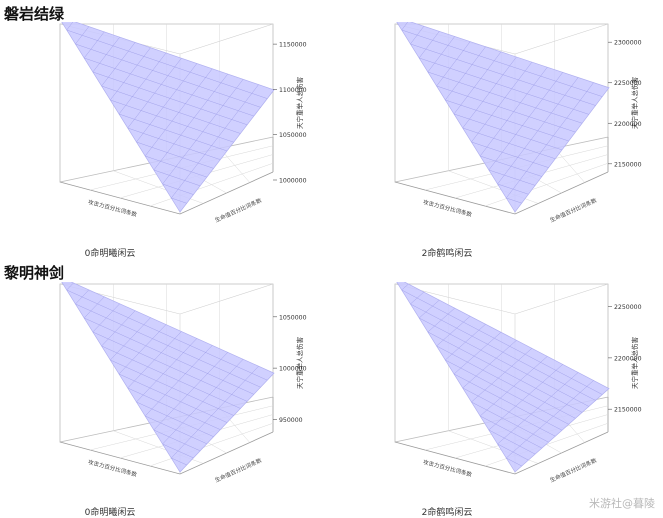 The height and width of the screenshot is (518, 663). I want to click on z-tick-label: 1150000, so click(293, 45).